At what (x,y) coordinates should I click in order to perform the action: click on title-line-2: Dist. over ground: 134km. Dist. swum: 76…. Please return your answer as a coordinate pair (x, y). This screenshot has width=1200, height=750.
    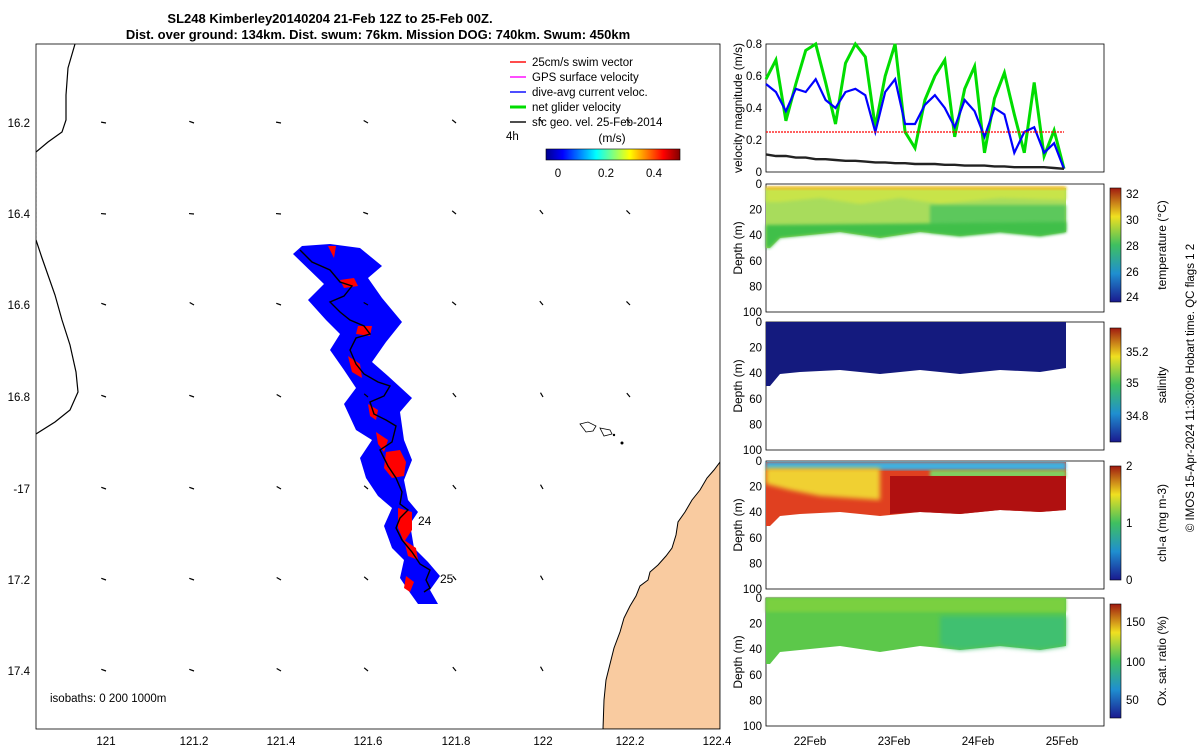
    Looking at the image, I should click on (378, 34).